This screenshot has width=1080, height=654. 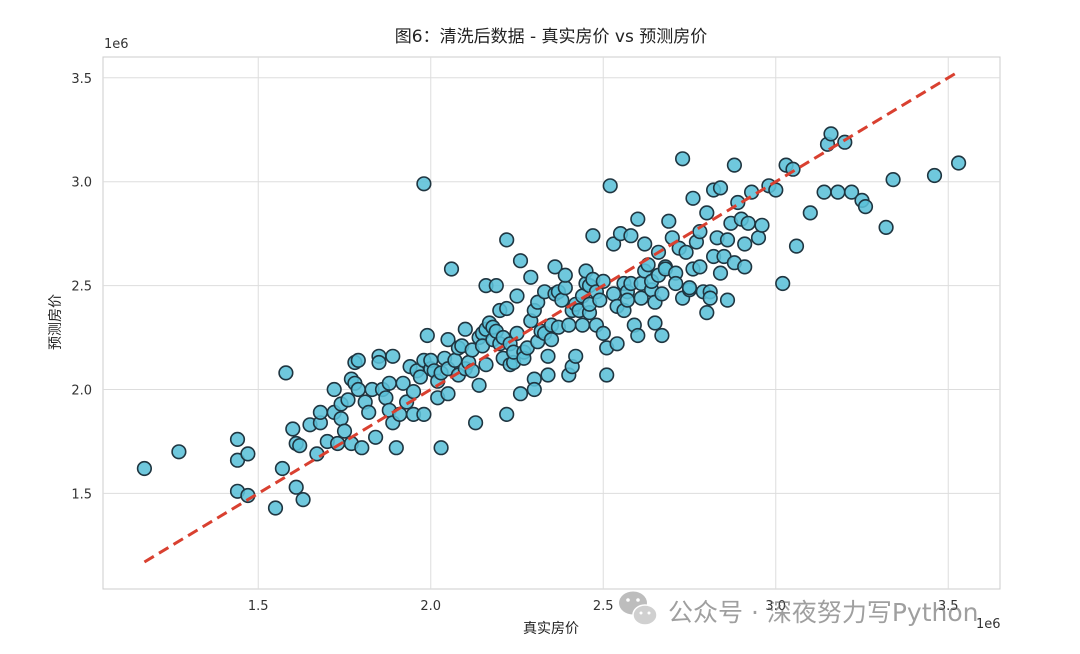 What do you see at coordinates (81, 391) in the screenshot?
I see `y-tick-label: 2.0` at bounding box center [81, 391].